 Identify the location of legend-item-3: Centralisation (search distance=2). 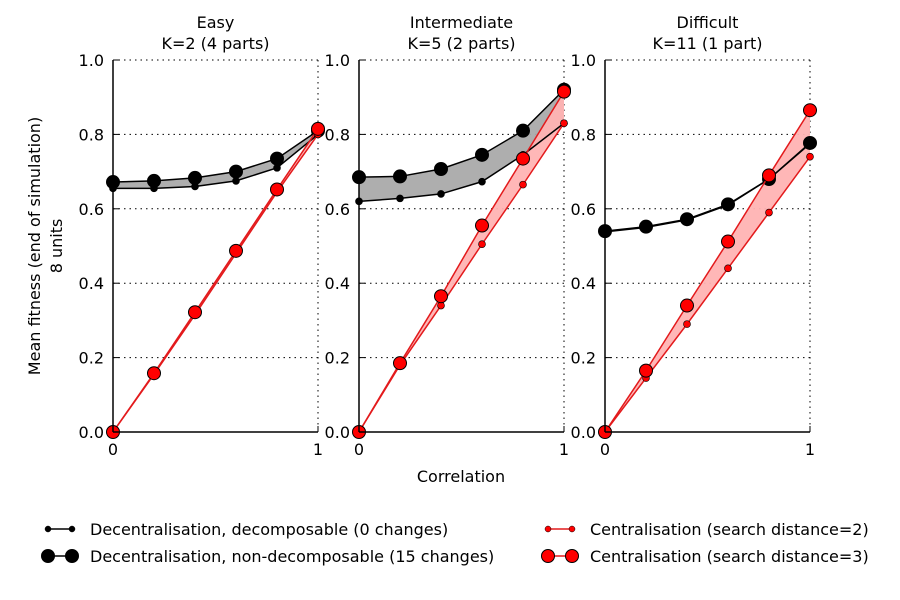
(706, 529).